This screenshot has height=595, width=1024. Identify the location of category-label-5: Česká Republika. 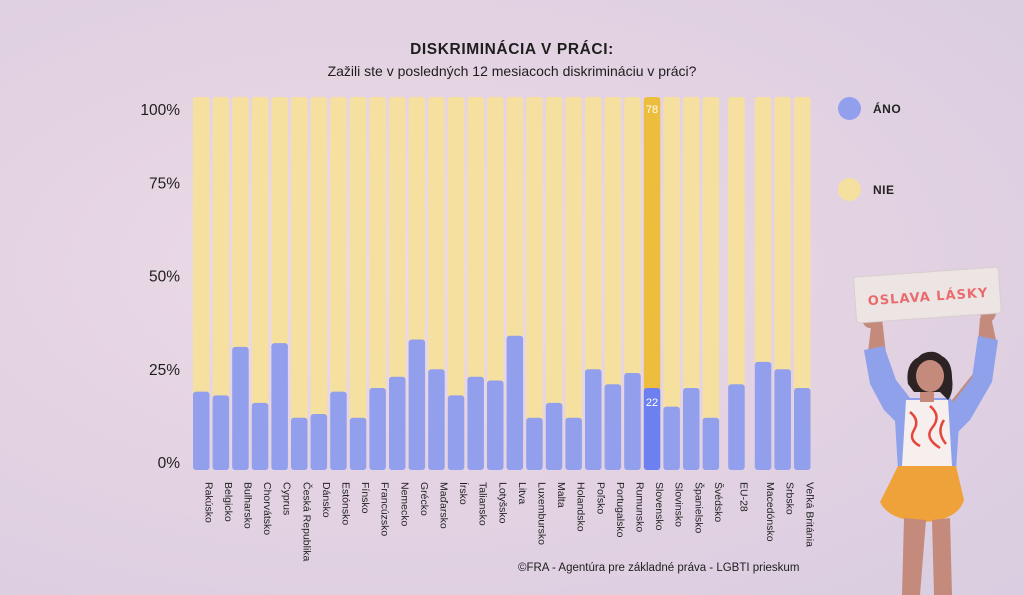
(306, 522).